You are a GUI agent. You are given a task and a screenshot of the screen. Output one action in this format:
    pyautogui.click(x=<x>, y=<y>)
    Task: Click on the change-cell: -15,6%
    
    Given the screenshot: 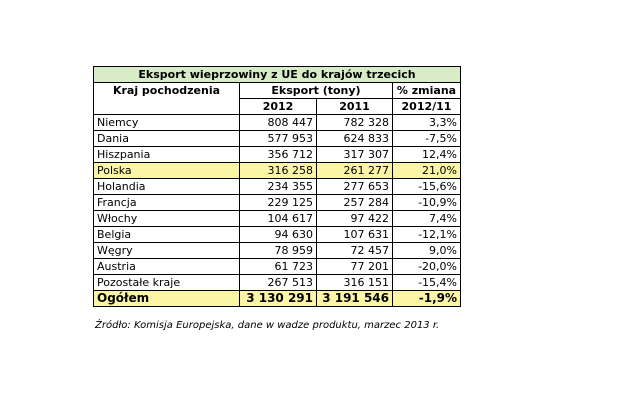 What is the action you would take?
    pyautogui.click(x=426, y=186)
    